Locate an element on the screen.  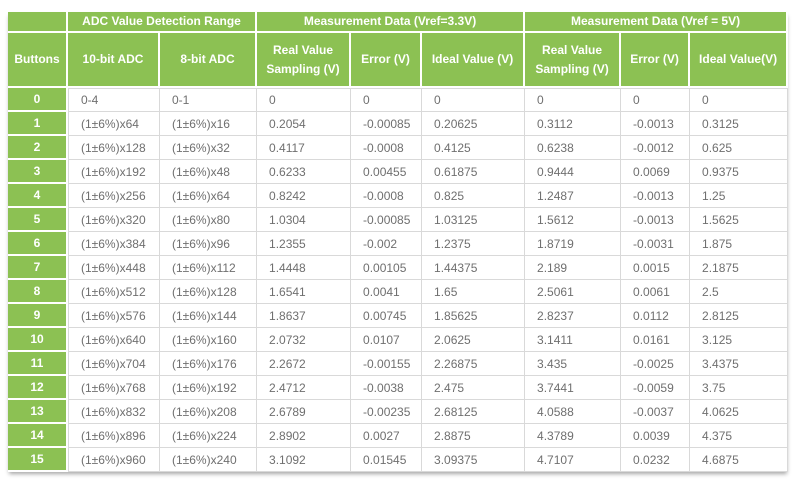
data-cell: (1±6%)x512 is located at coordinates (114, 292).